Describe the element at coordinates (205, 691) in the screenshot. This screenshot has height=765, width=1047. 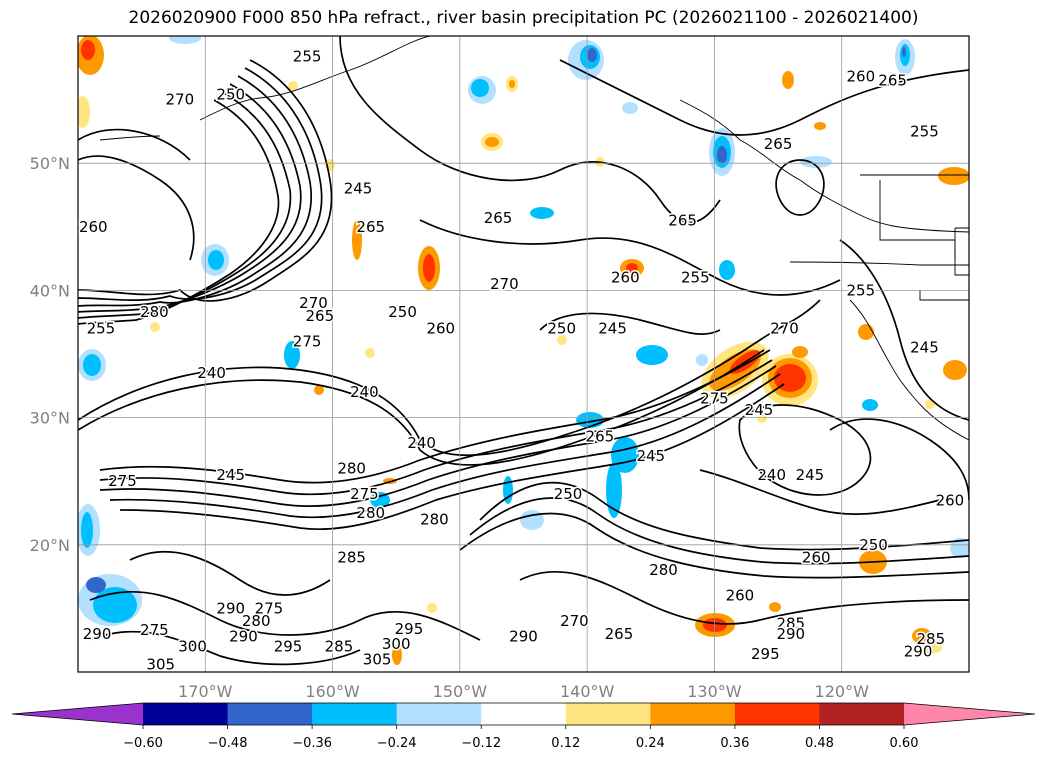
I see `longitude-label: 170°W` at that location.